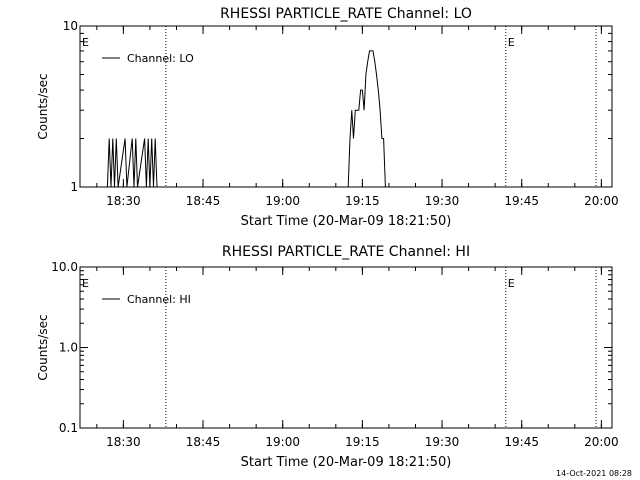 This screenshot has height=480, width=640. Describe the element at coordinates (160, 58) in the screenshot. I see `legend-label: Channel: LO` at that location.